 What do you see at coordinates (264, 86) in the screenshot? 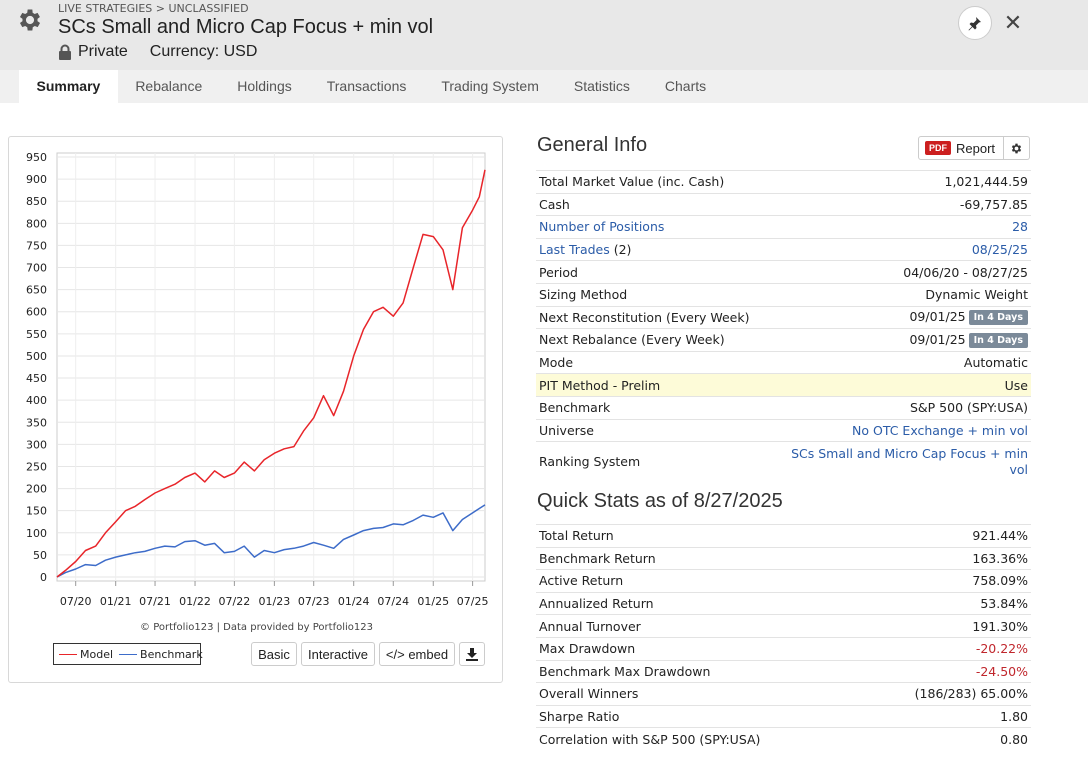
I see `tab-holdings: Holdings` at bounding box center [264, 86].